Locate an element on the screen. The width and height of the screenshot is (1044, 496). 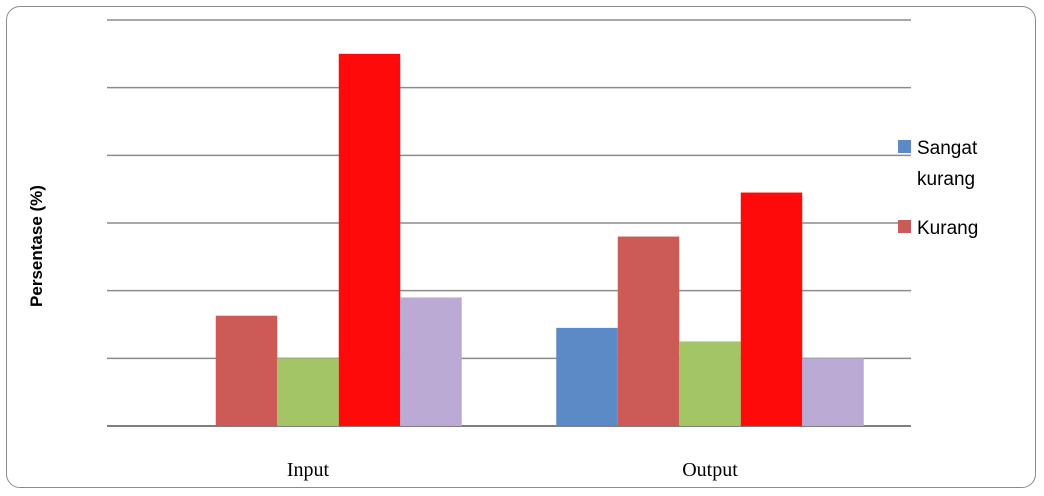
legend-label: Kurang is located at coordinates (947, 228).